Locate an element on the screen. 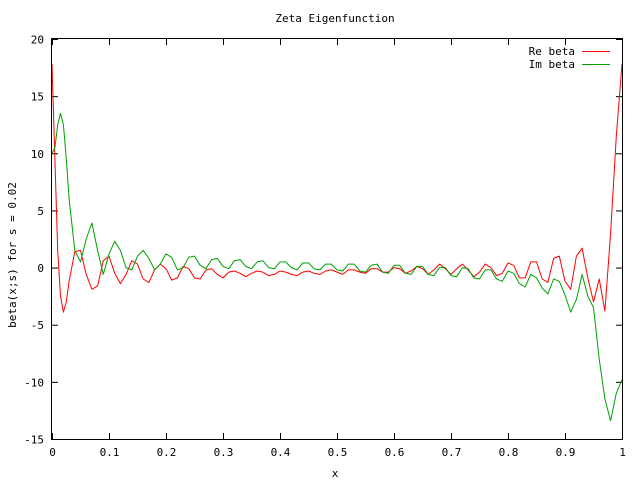 The image size is (640, 480). y-tick-label: 10 is located at coordinates (37, 154).